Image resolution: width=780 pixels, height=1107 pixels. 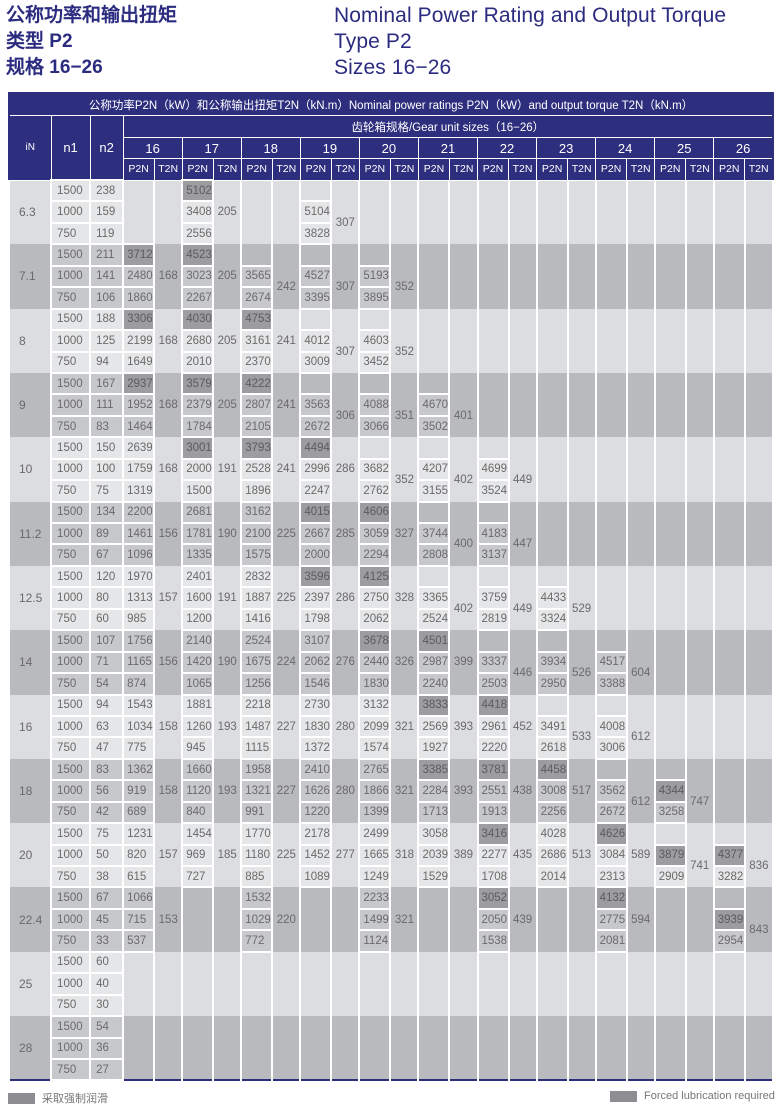 What do you see at coordinates (198, 341) in the screenshot?
I see `p2n-cell: 2680` at bounding box center [198, 341].